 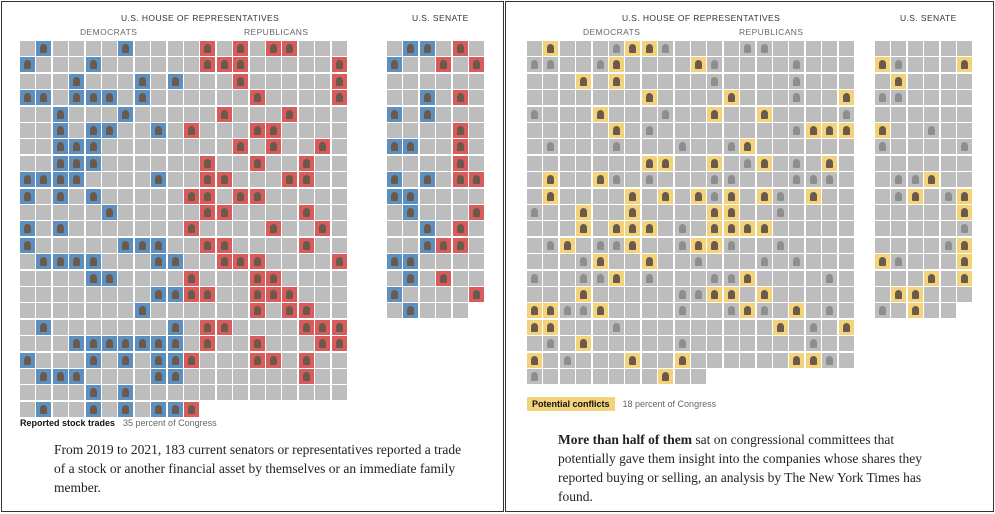 What do you see at coordinates (928, 18) in the screenshot?
I see `senate-title: U.S. SENATE` at bounding box center [928, 18].